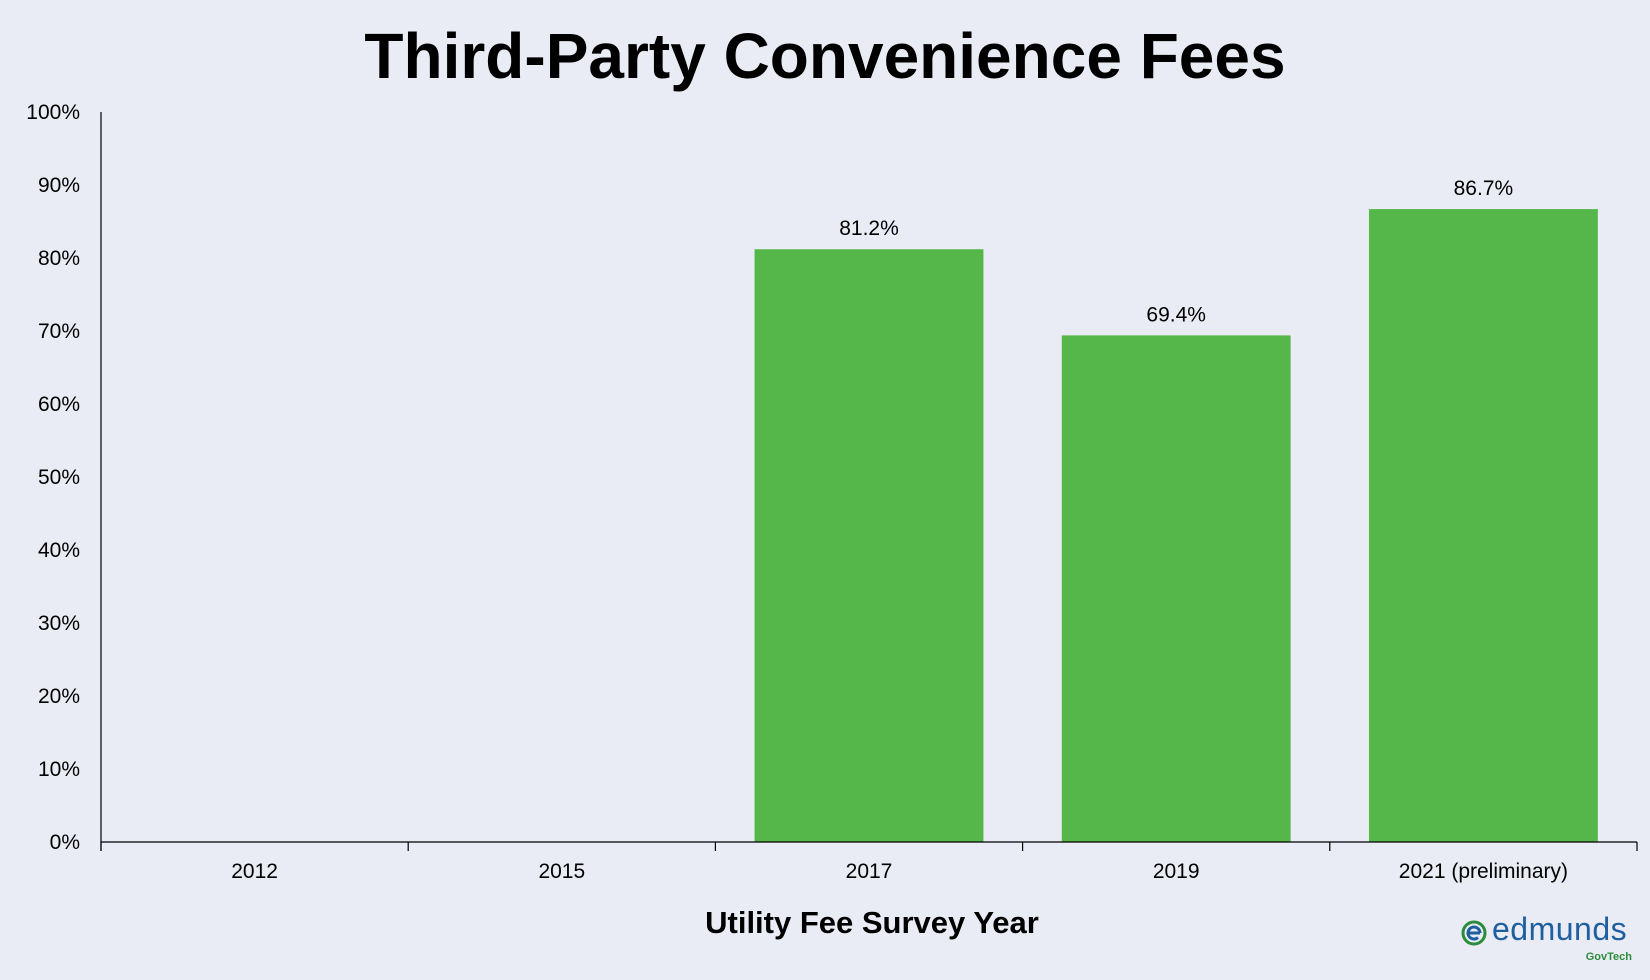 This screenshot has width=1650, height=980. What do you see at coordinates (1483, 871) in the screenshot?
I see `x-tick-label: 2021 (preliminary)` at bounding box center [1483, 871].